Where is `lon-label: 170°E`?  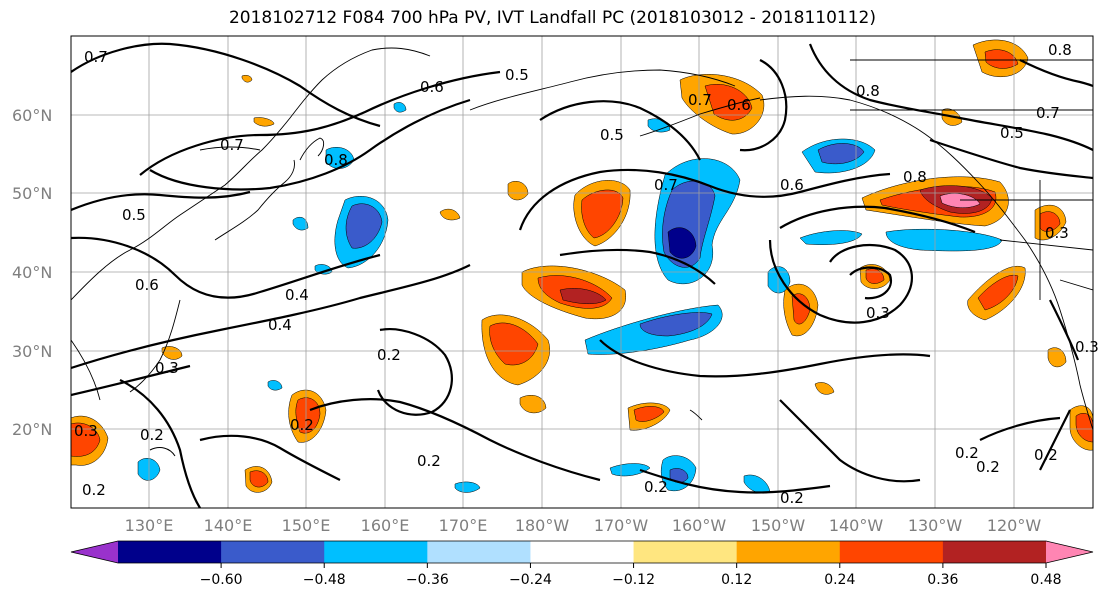 lon-label: 170°E is located at coordinates (463, 525).